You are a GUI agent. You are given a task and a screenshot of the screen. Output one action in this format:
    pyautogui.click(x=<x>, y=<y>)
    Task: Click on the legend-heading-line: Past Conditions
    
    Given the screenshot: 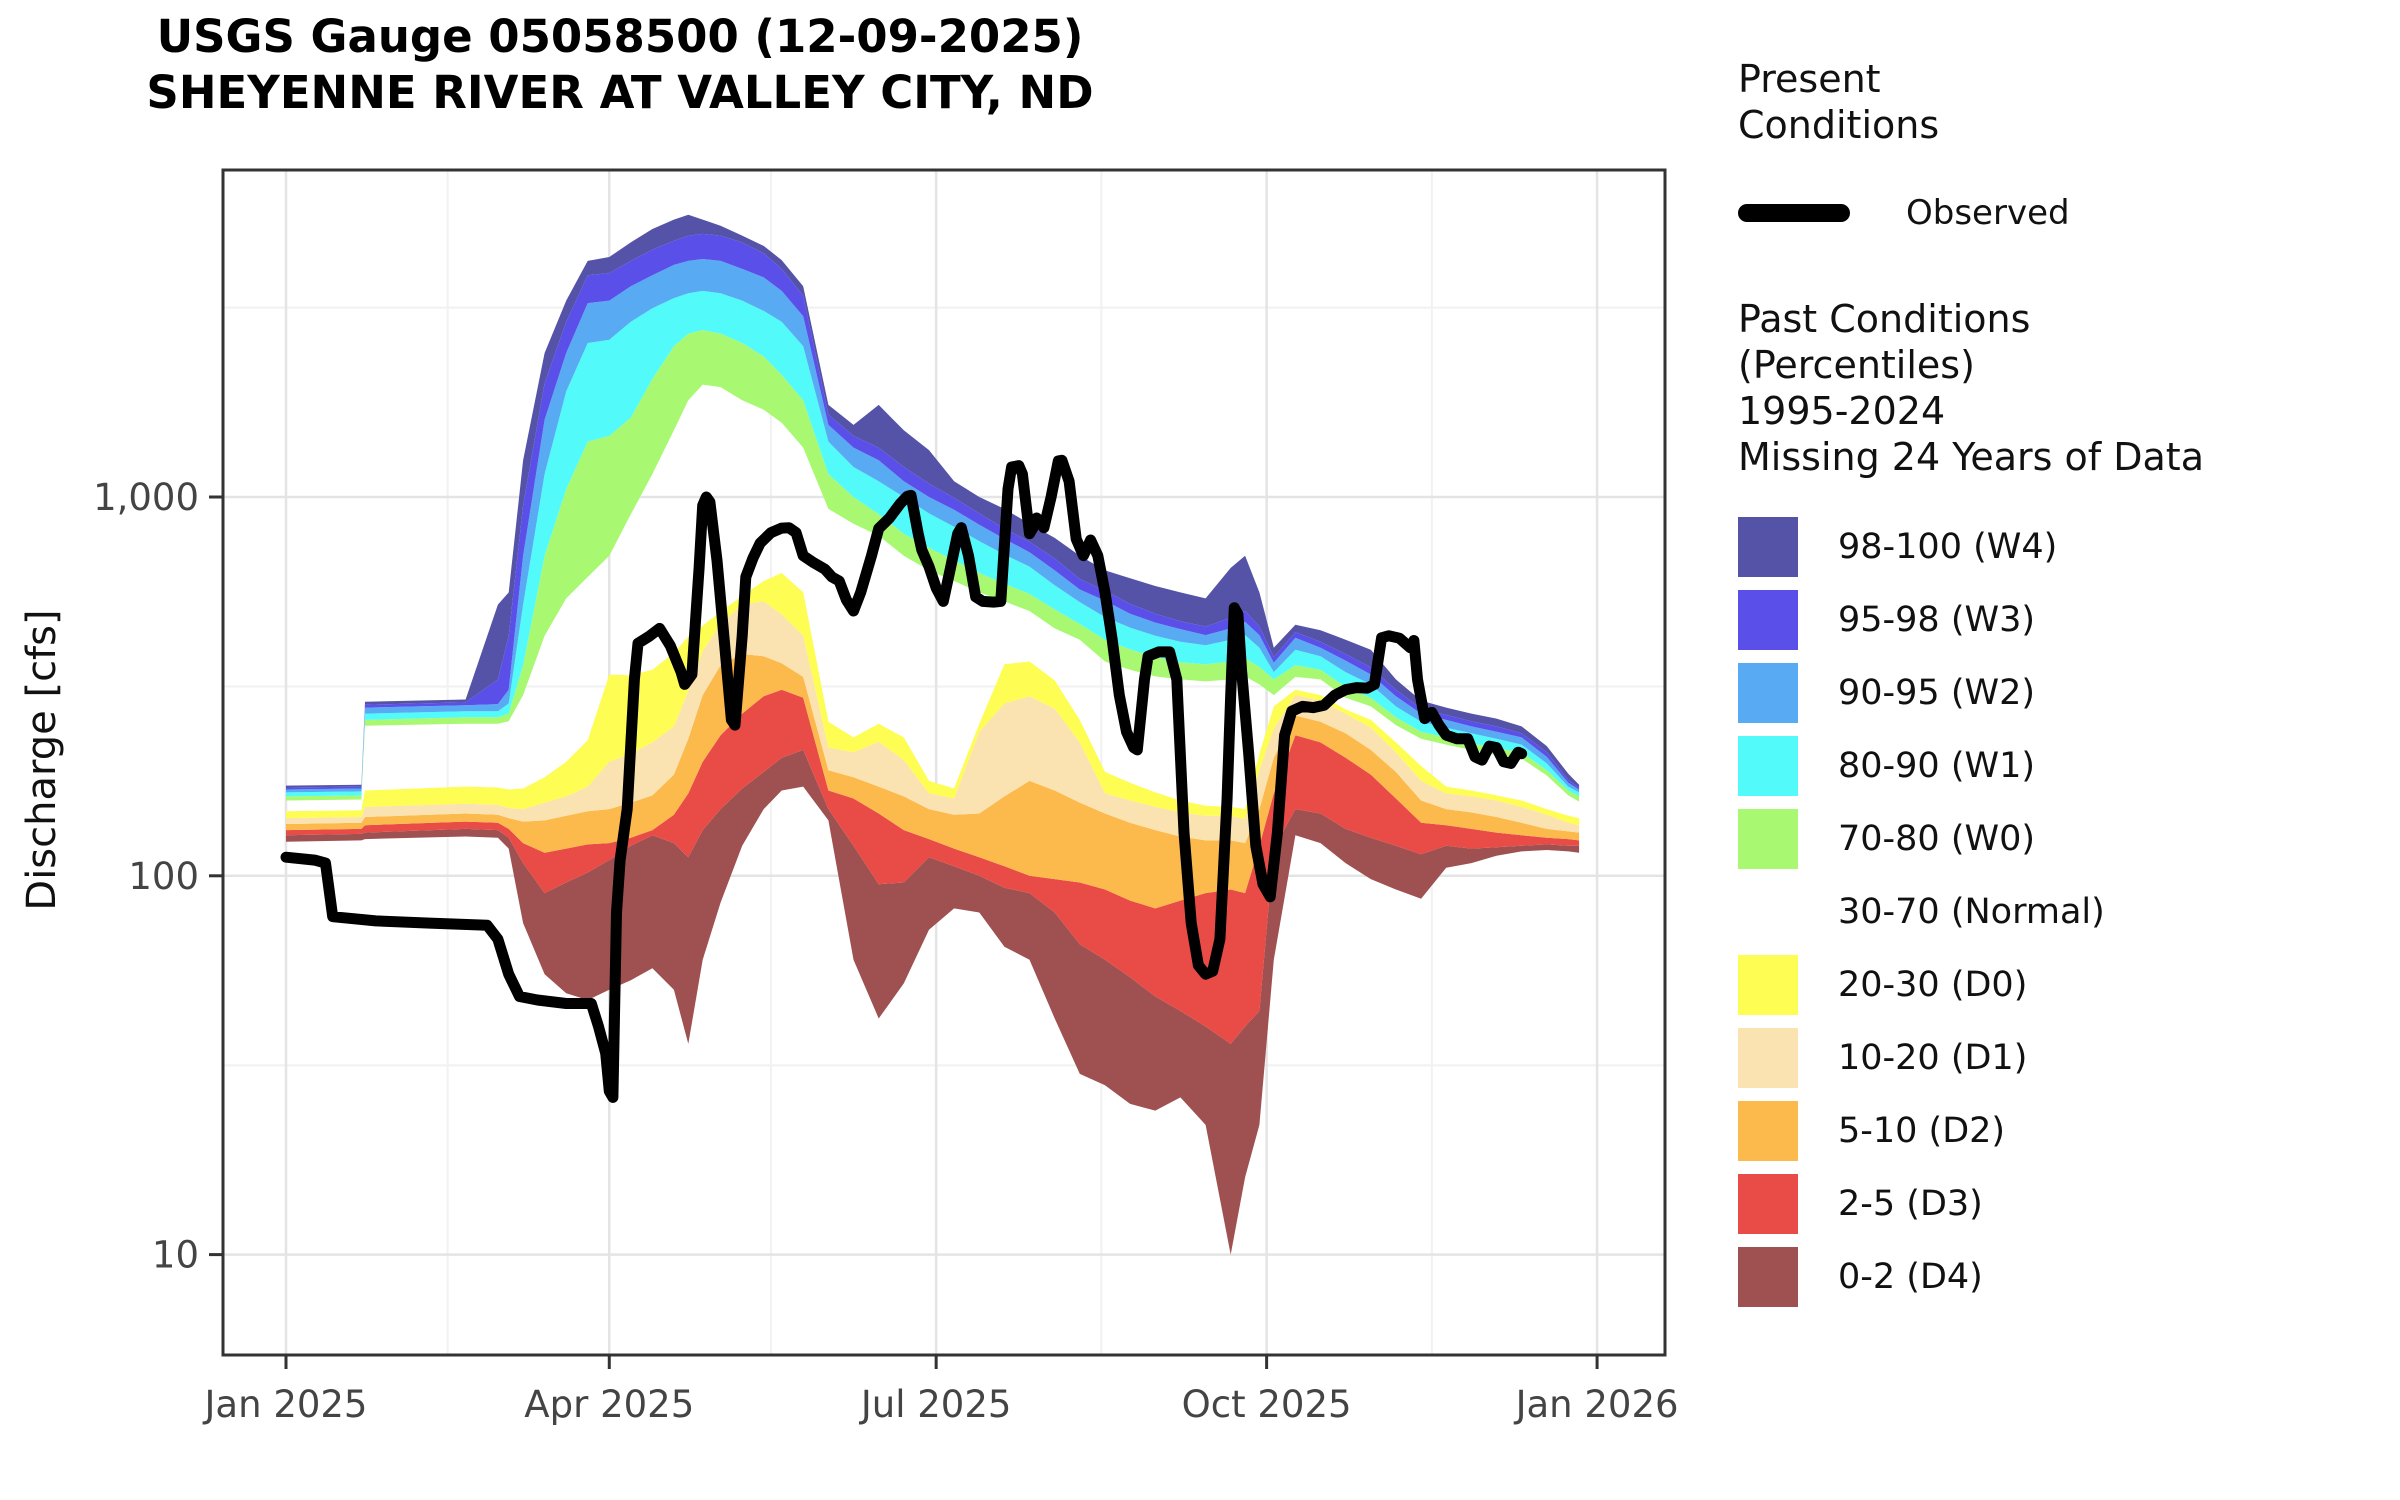 What is the action you would take?
    pyautogui.click(x=1884, y=319)
    